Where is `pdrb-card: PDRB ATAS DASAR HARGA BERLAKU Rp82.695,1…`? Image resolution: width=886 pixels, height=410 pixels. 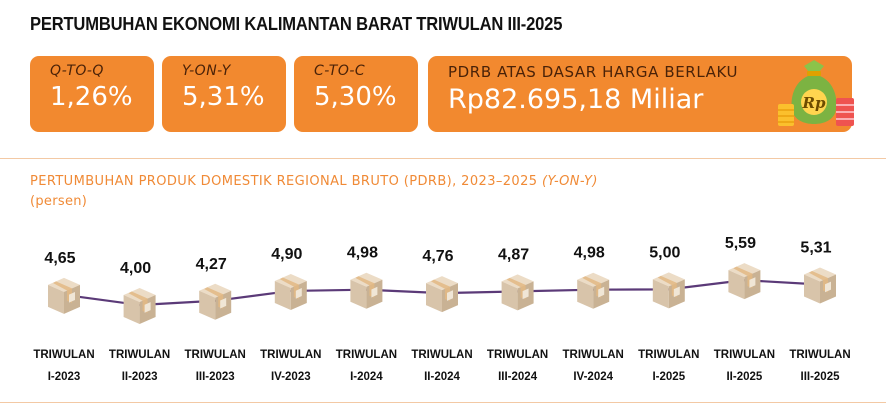 pdrb-card: PDRB ATAS DASAR HARGA BERLAKU Rp82.695,1… is located at coordinates (641, 94).